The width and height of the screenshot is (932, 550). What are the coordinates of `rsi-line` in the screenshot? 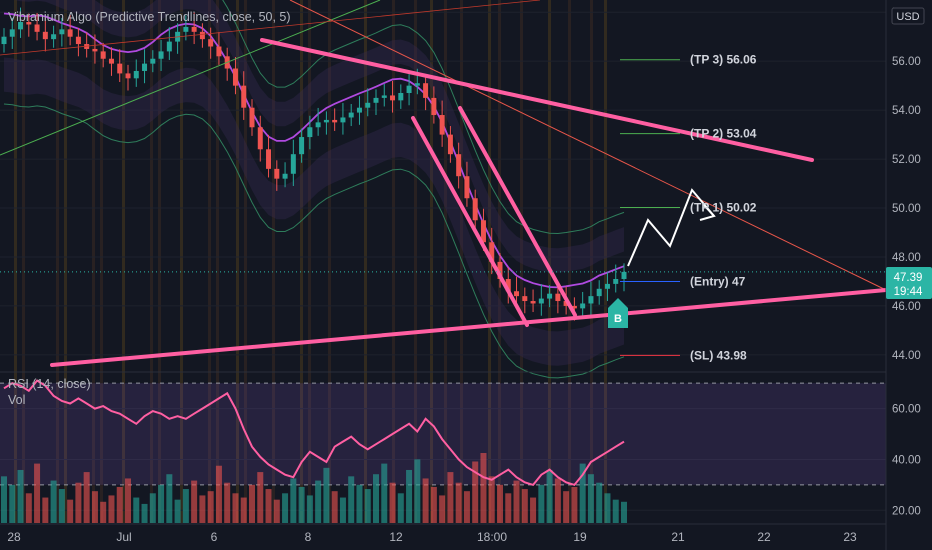 It's located at (314, 433).